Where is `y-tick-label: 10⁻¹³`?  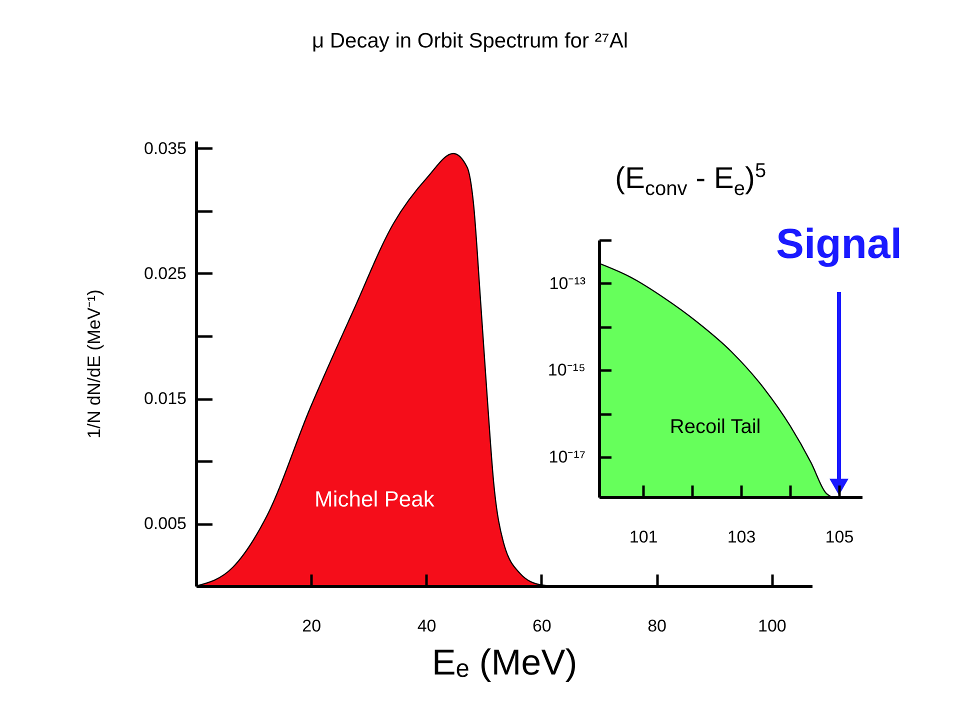
y-tick-label: 10⁻¹³ is located at coordinates (567, 283).